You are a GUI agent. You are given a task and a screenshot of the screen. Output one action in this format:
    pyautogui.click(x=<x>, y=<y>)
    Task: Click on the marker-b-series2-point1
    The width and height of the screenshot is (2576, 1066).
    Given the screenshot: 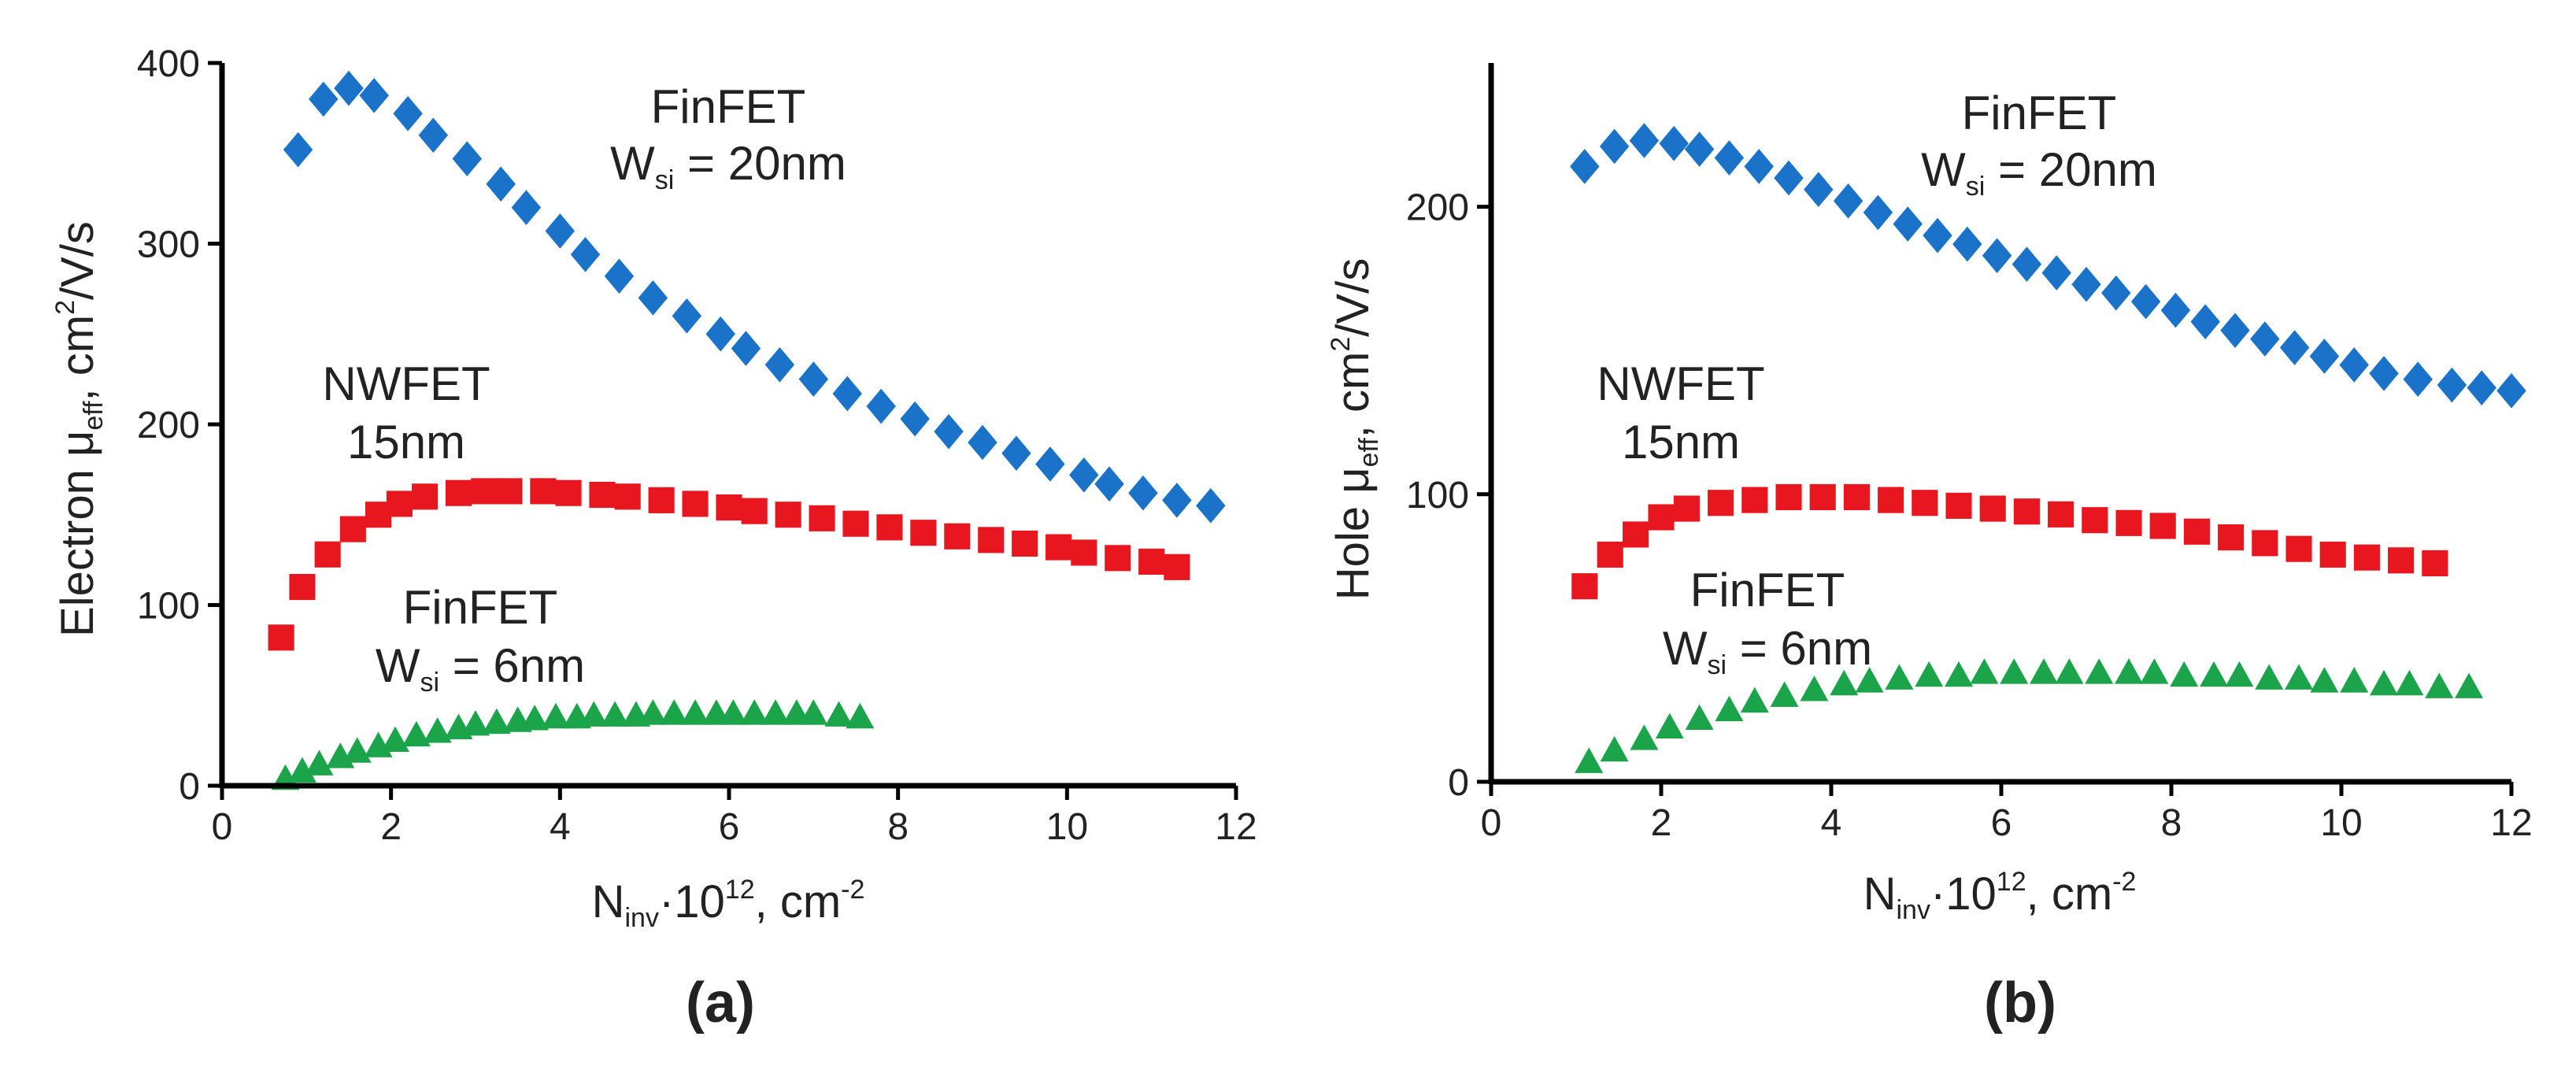 What is the action you would take?
    pyautogui.click(x=1614, y=748)
    